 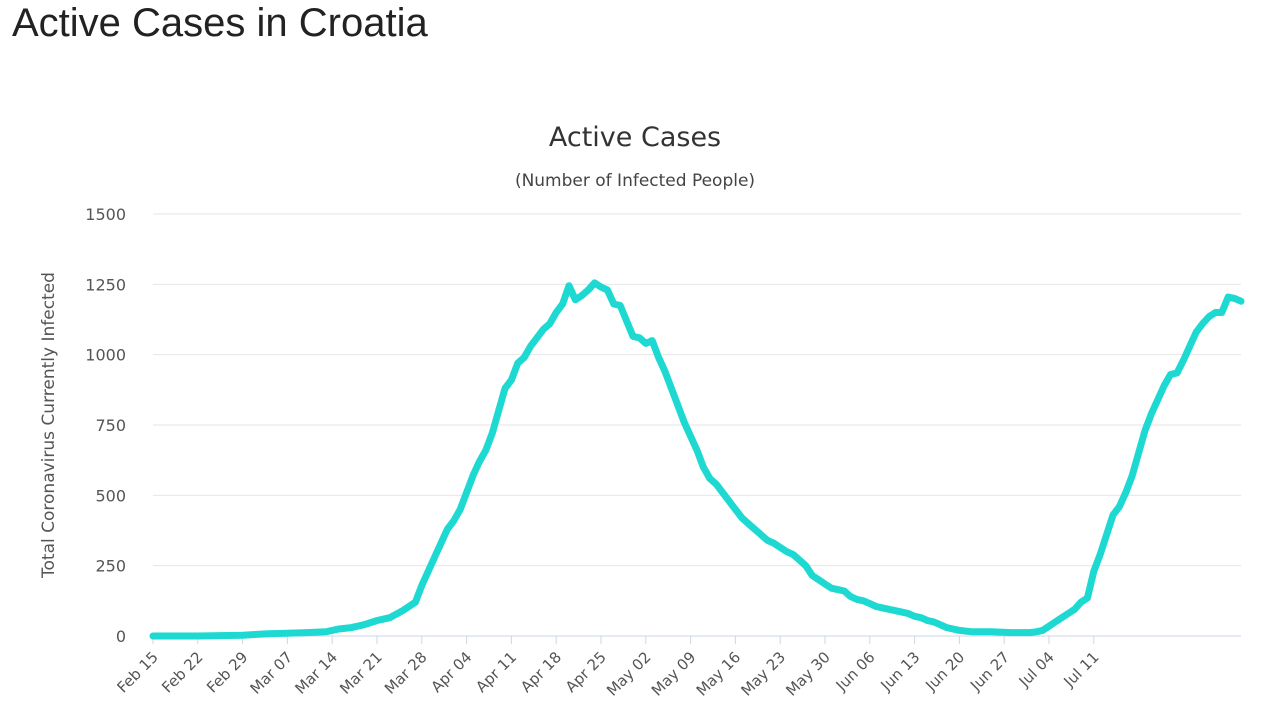 I want to click on x-tick-label: Apr 18, so click(x=541, y=672).